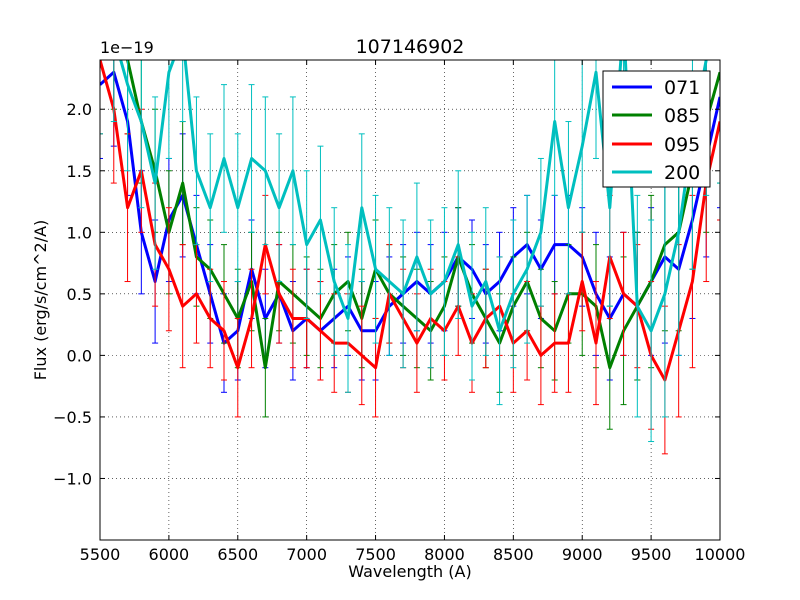 This screenshot has width=800, height=600. I want to click on y-tick-label: 0.0, so click(79, 355).